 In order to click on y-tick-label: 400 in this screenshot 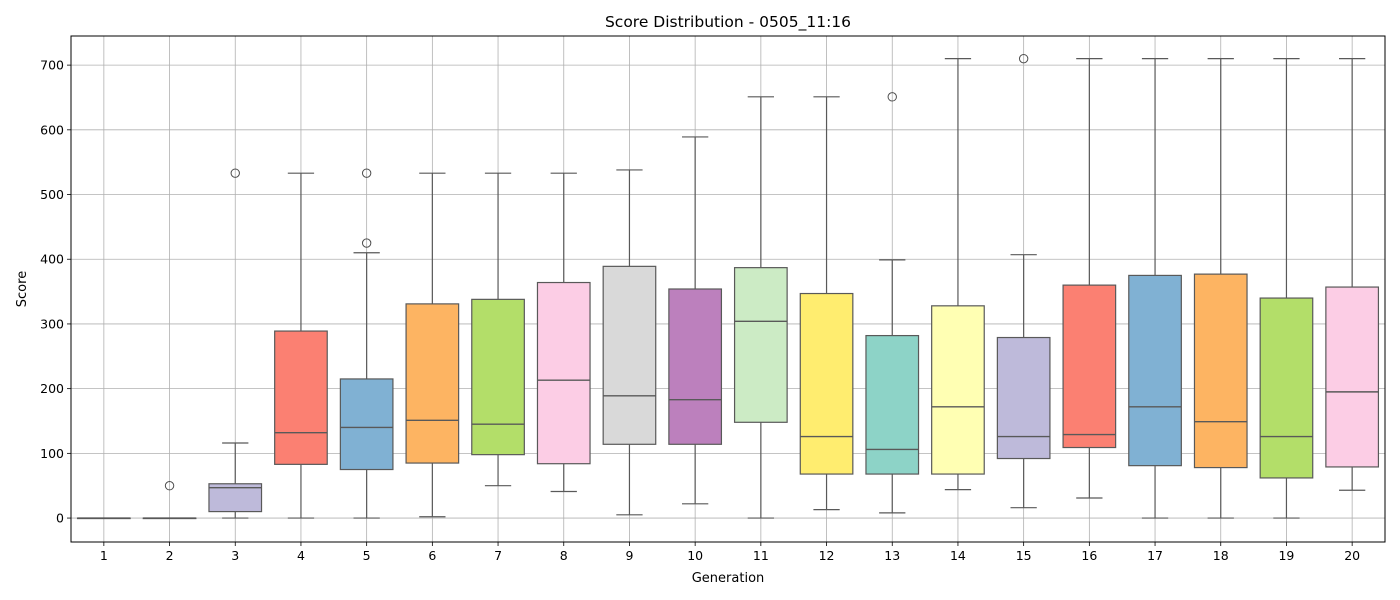, I will do `click(52, 259)`.